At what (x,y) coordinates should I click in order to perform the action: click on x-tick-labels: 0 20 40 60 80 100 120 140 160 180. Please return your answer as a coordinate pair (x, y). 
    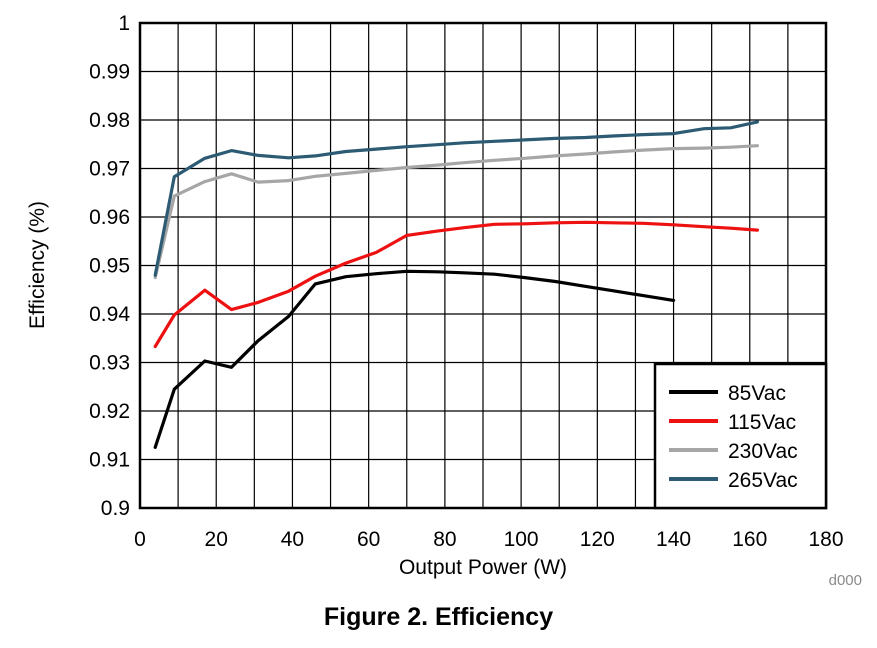
    Looking at the image, I should click on (488, 539).